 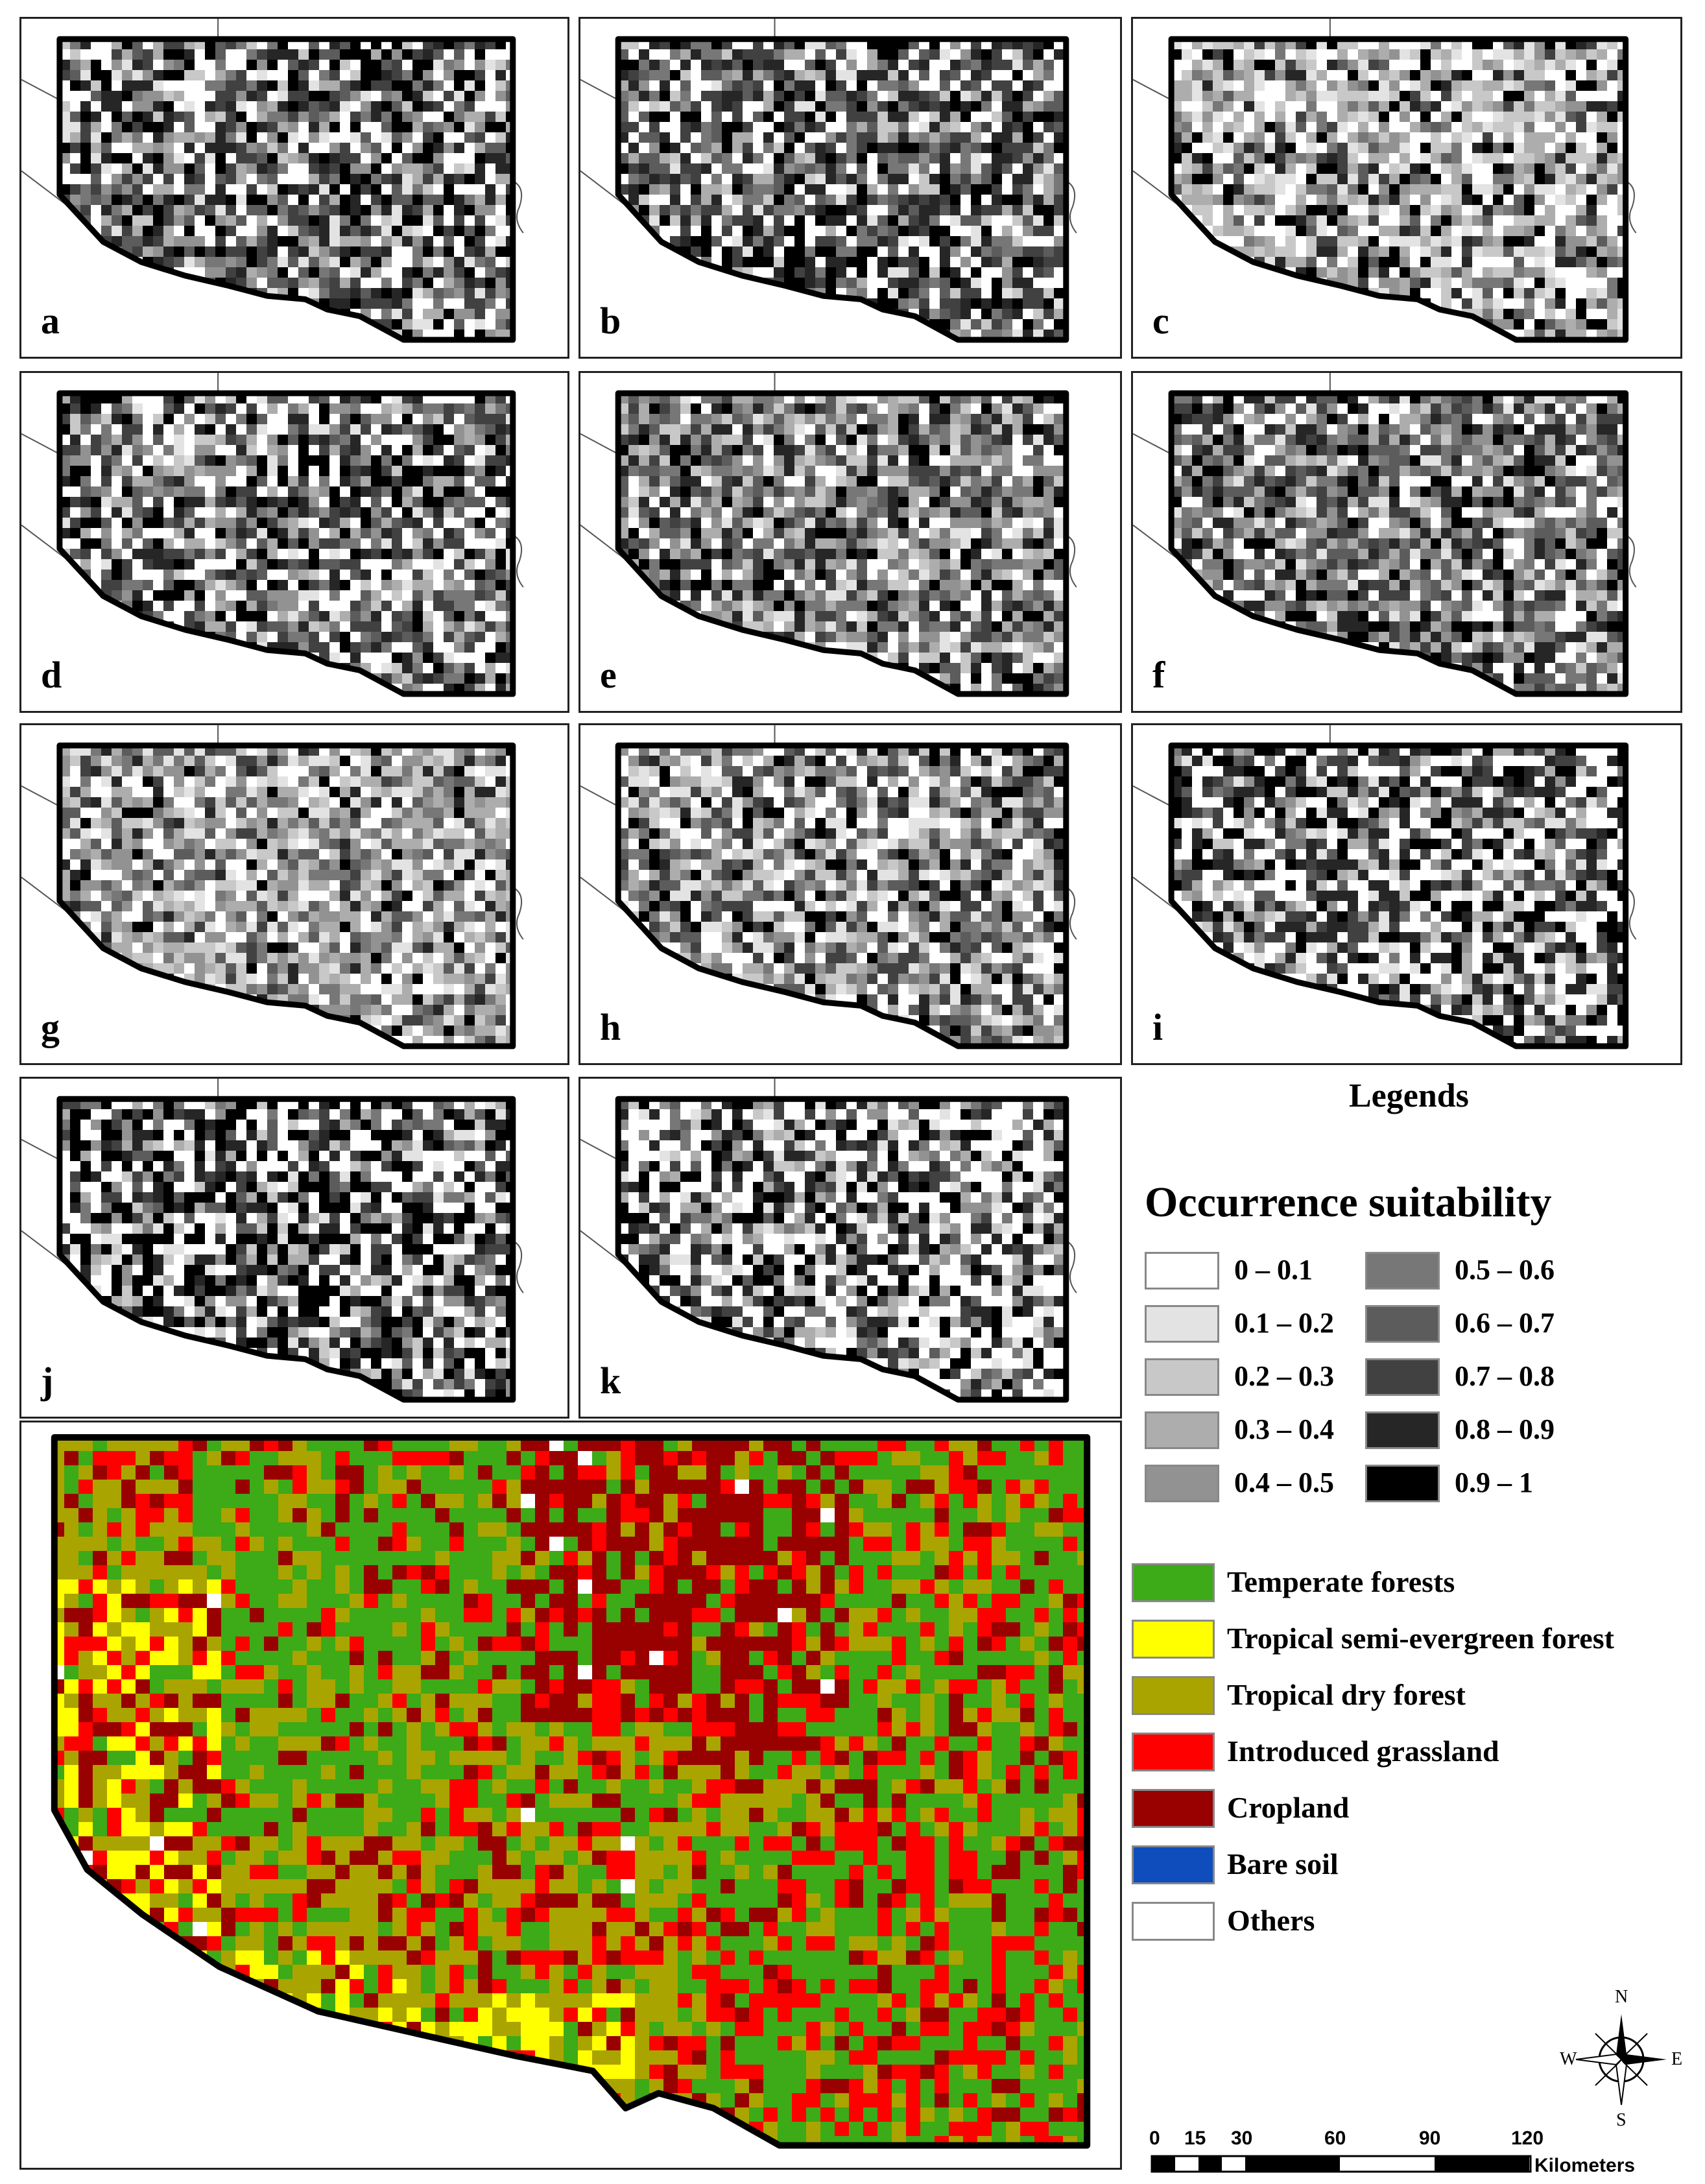 I want to click on landcover-swatch-label: Tropical semi-evergreen forest, so click(x=1420, y=1639).